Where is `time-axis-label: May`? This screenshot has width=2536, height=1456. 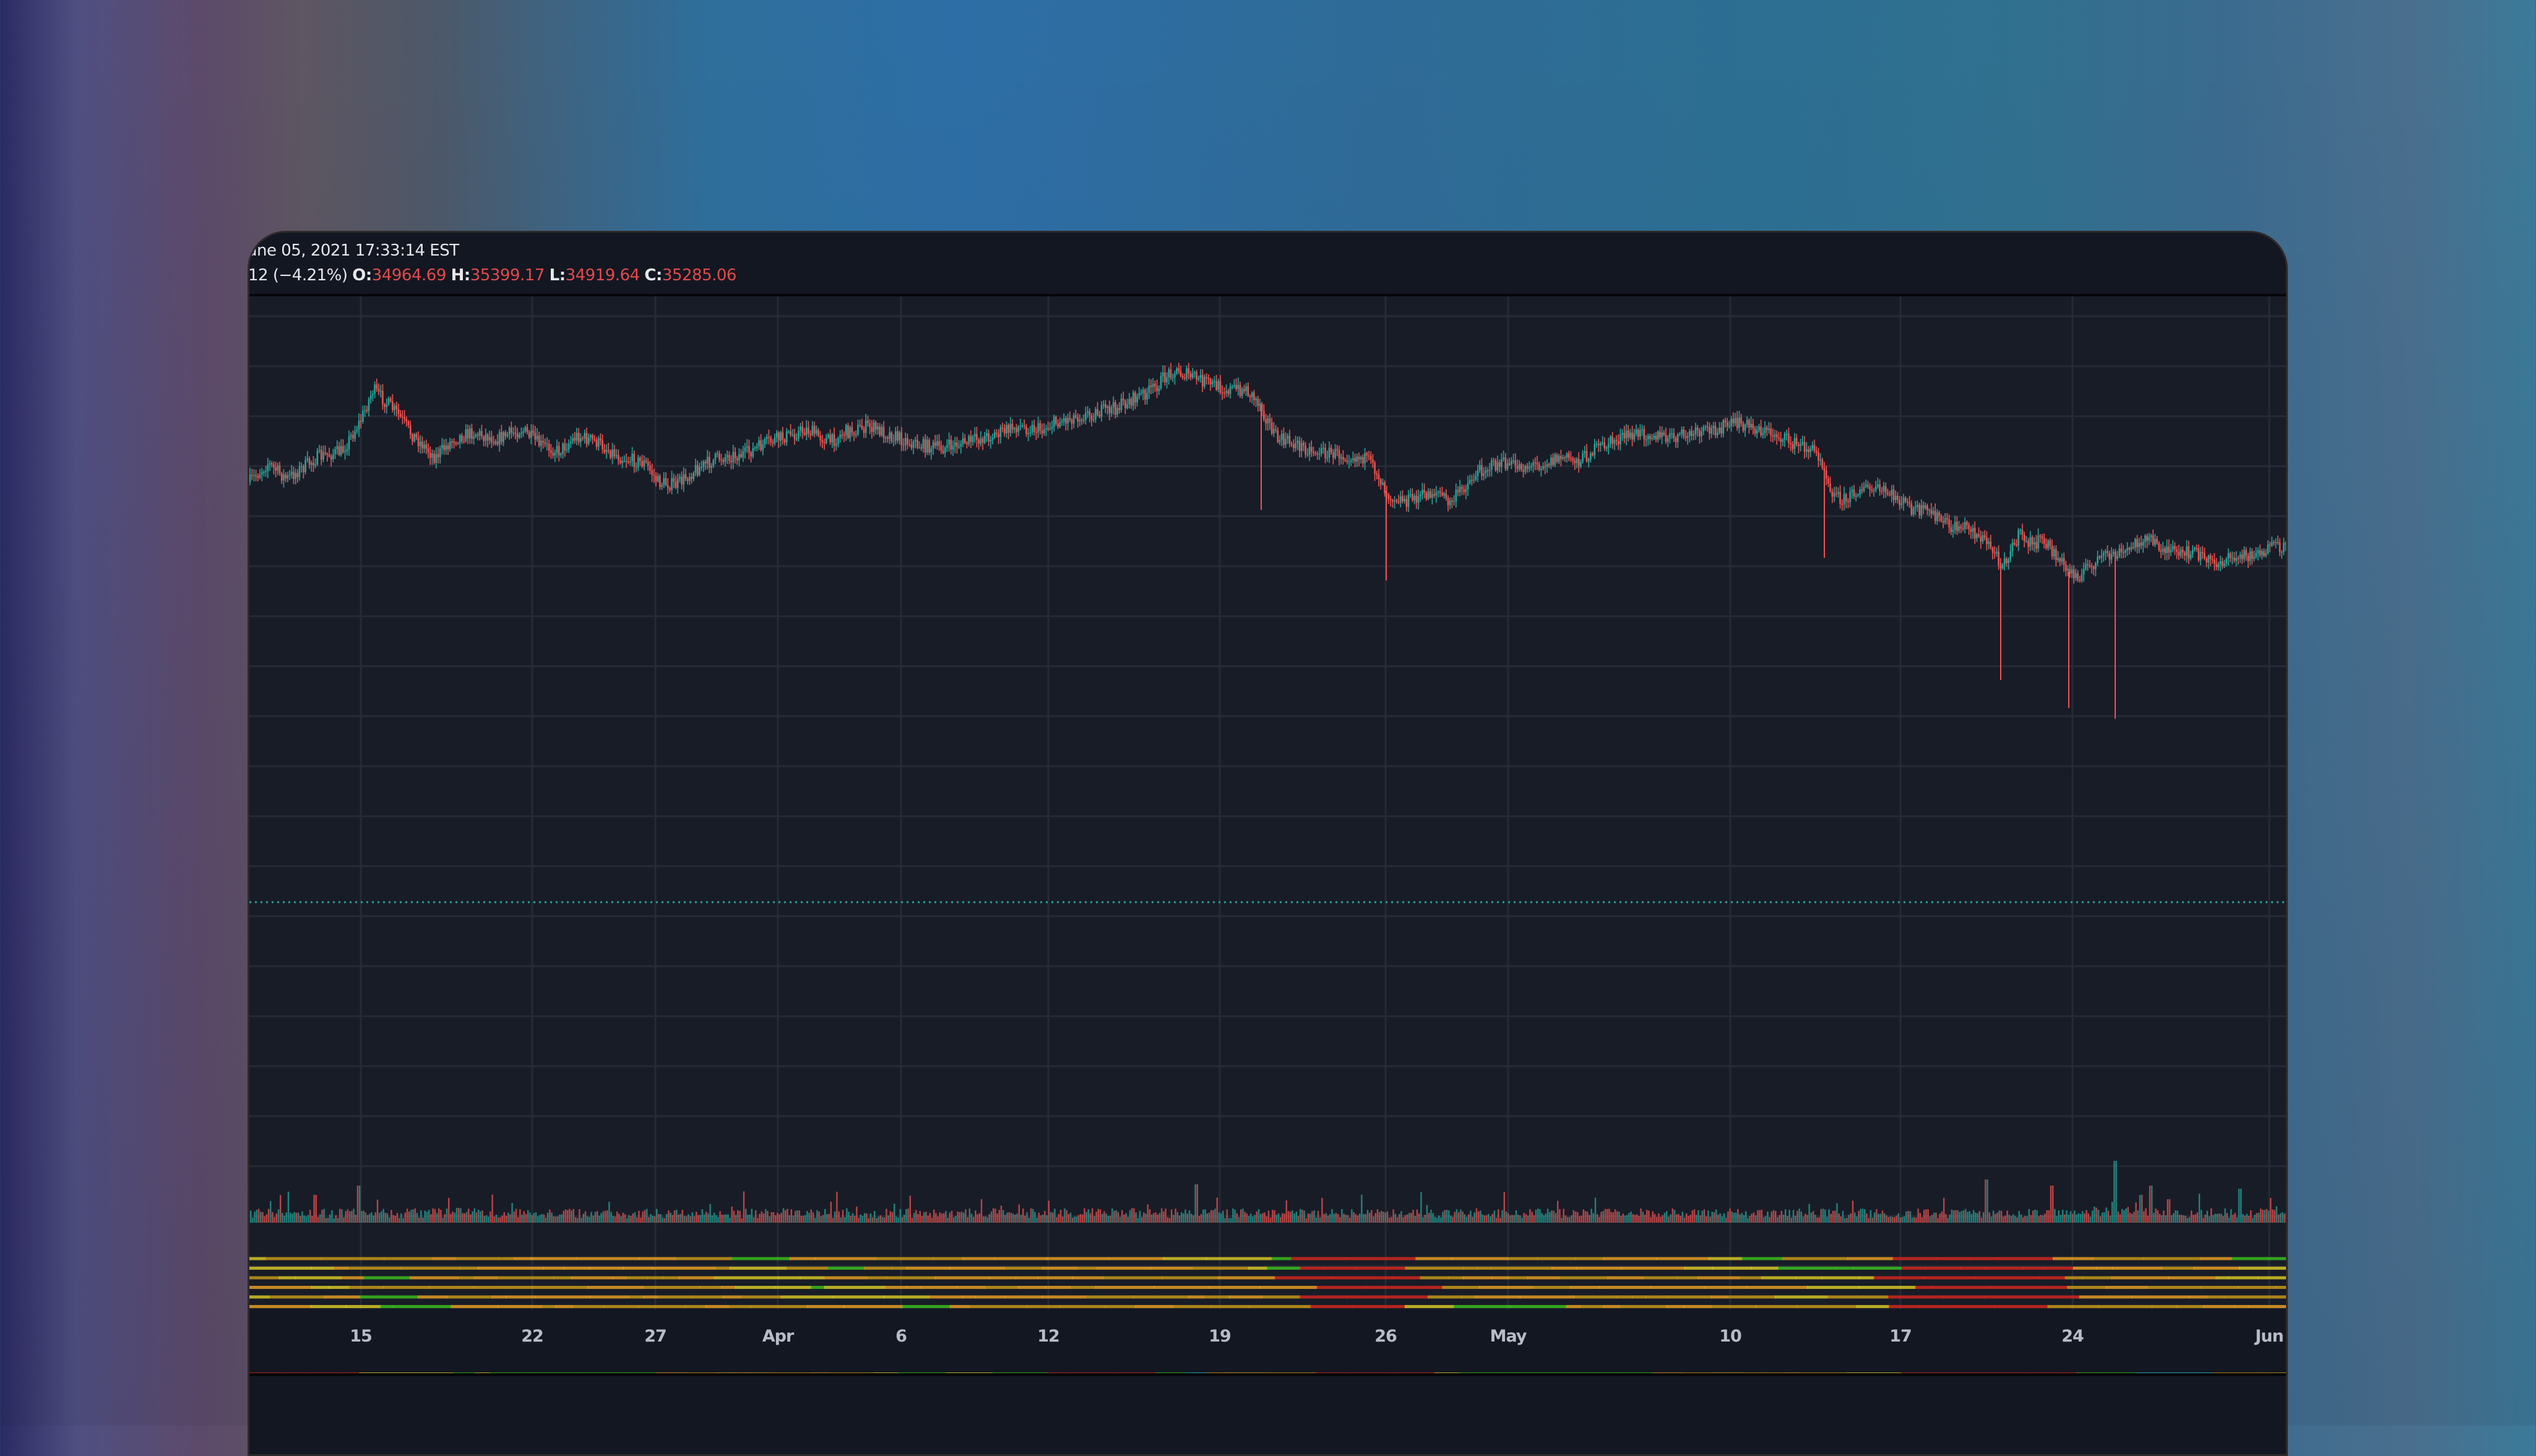 time-axis-label: May is located at coordinates (1508, 1336).